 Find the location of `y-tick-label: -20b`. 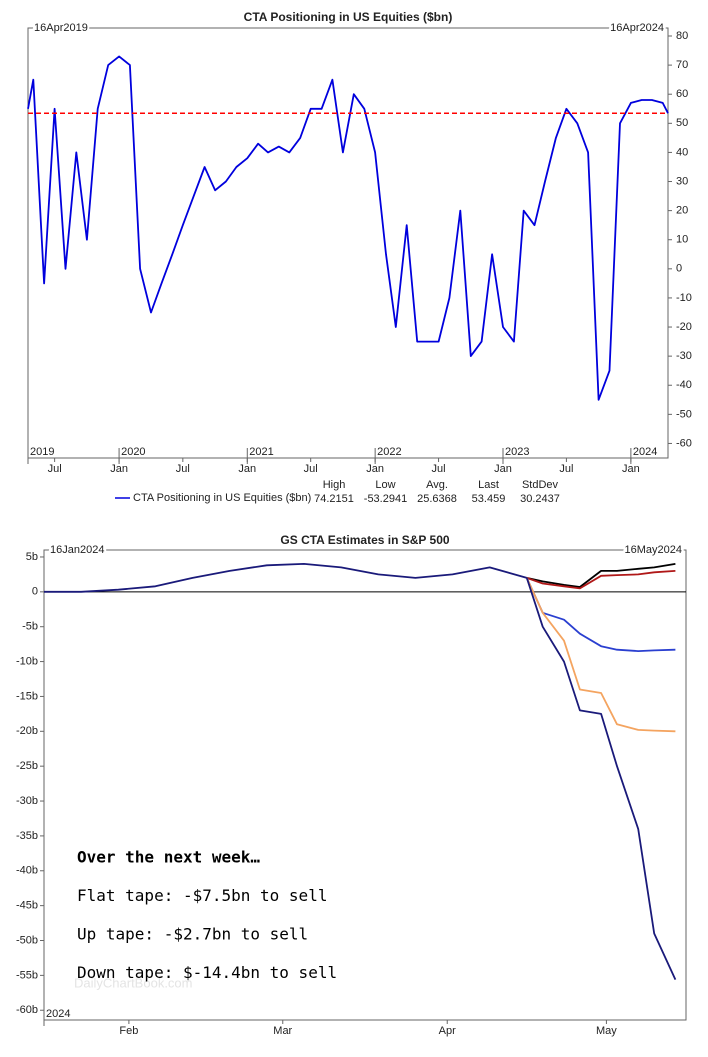

y-tick-label: -20b is located at coordinates (27, 731).